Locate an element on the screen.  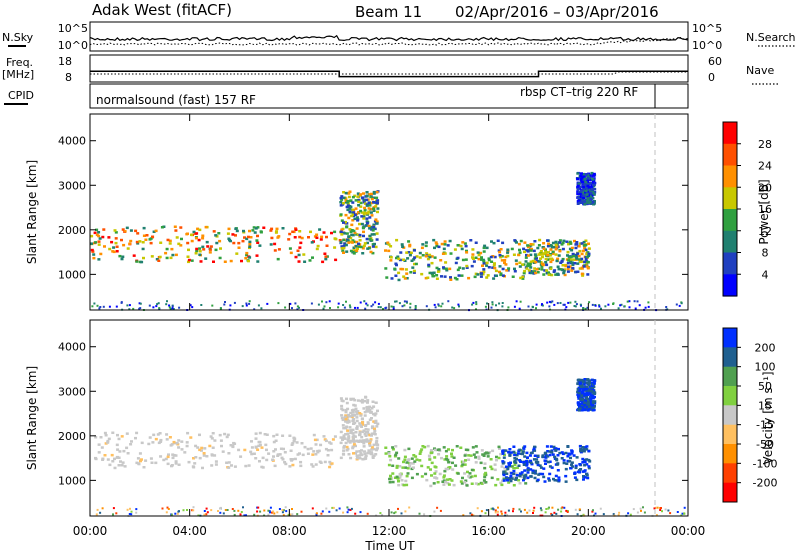
nsearch-label: N.Search is located at coordinates (771, 37).